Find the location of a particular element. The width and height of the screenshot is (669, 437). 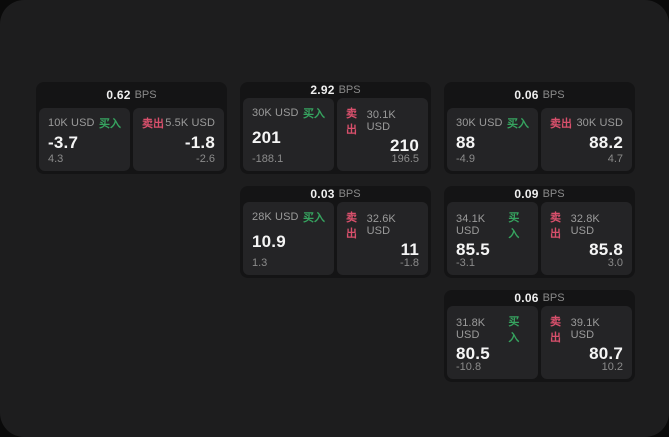

buy-main-value: 80.5 is located at coordinates (473, 353).